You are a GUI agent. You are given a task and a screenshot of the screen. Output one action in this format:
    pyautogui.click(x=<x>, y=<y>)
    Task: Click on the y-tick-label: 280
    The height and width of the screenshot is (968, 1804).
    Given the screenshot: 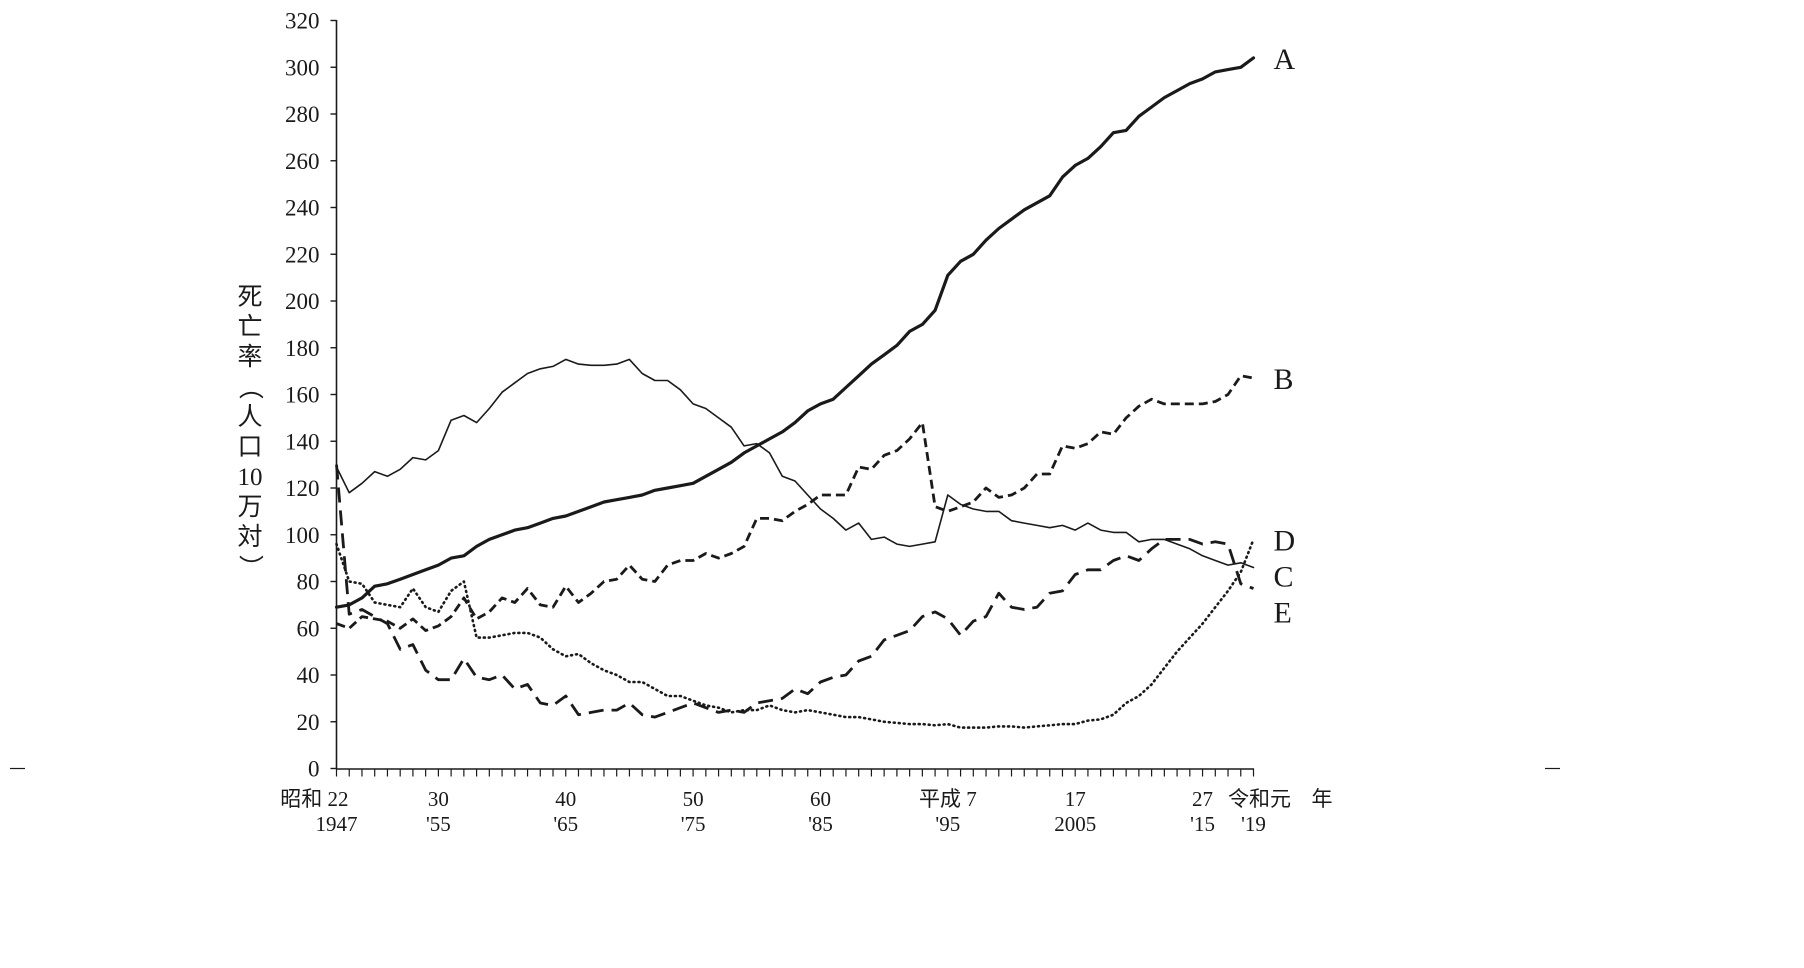 What is the action you would take?
    pyautogui.click(x=302, y=114)
    